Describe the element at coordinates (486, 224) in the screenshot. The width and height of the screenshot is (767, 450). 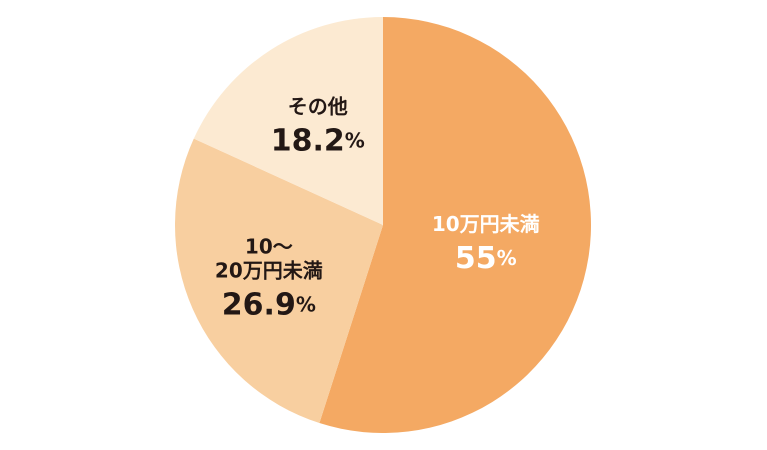
I see `category-label: 10万円未満` at that location.